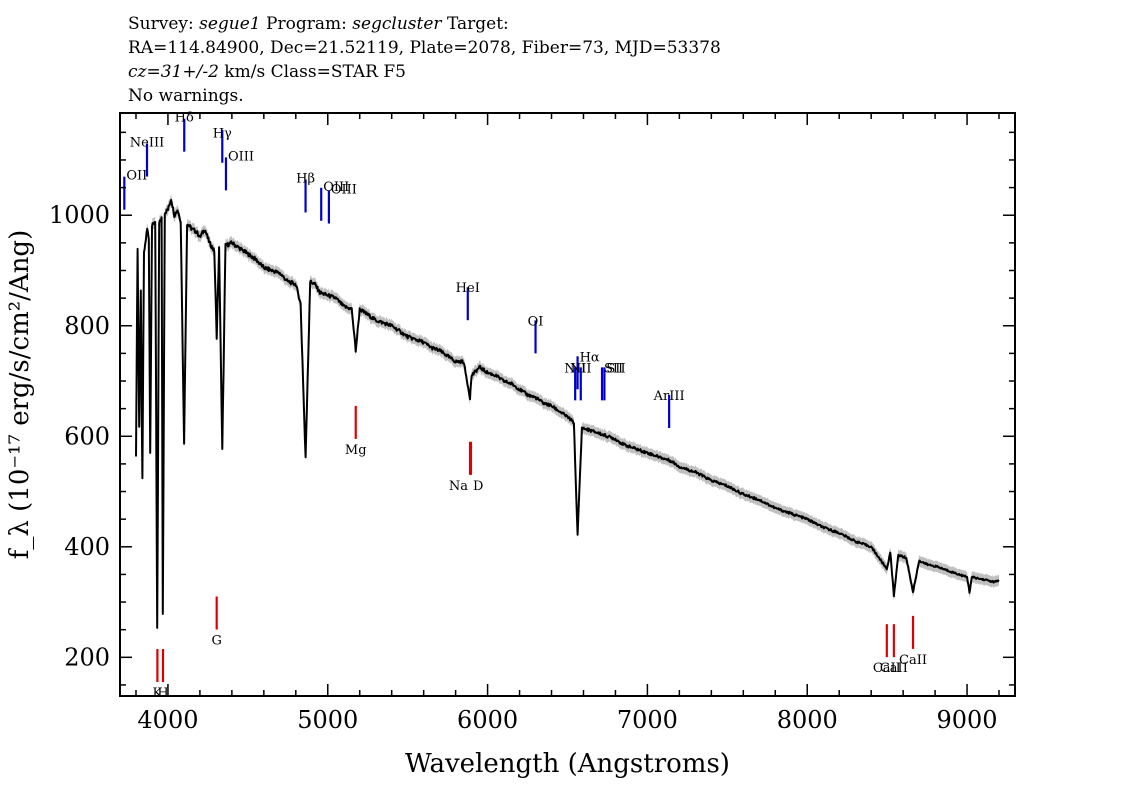  I want to click on emission-line-sii-14-label: SII, so click(615, 368).